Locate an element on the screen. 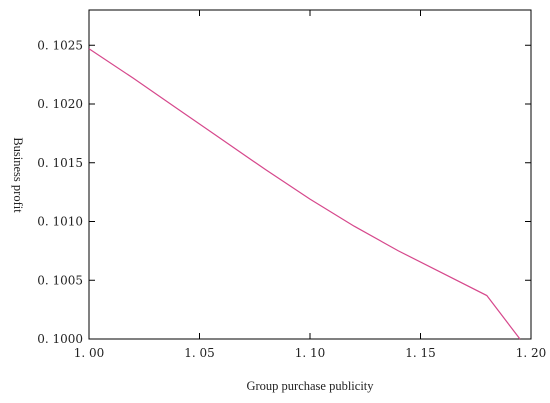 Image resolution: width=550 pixels, height=403 pixels. x-tick-label: 1. 20 is located at coordinates (531, 353).